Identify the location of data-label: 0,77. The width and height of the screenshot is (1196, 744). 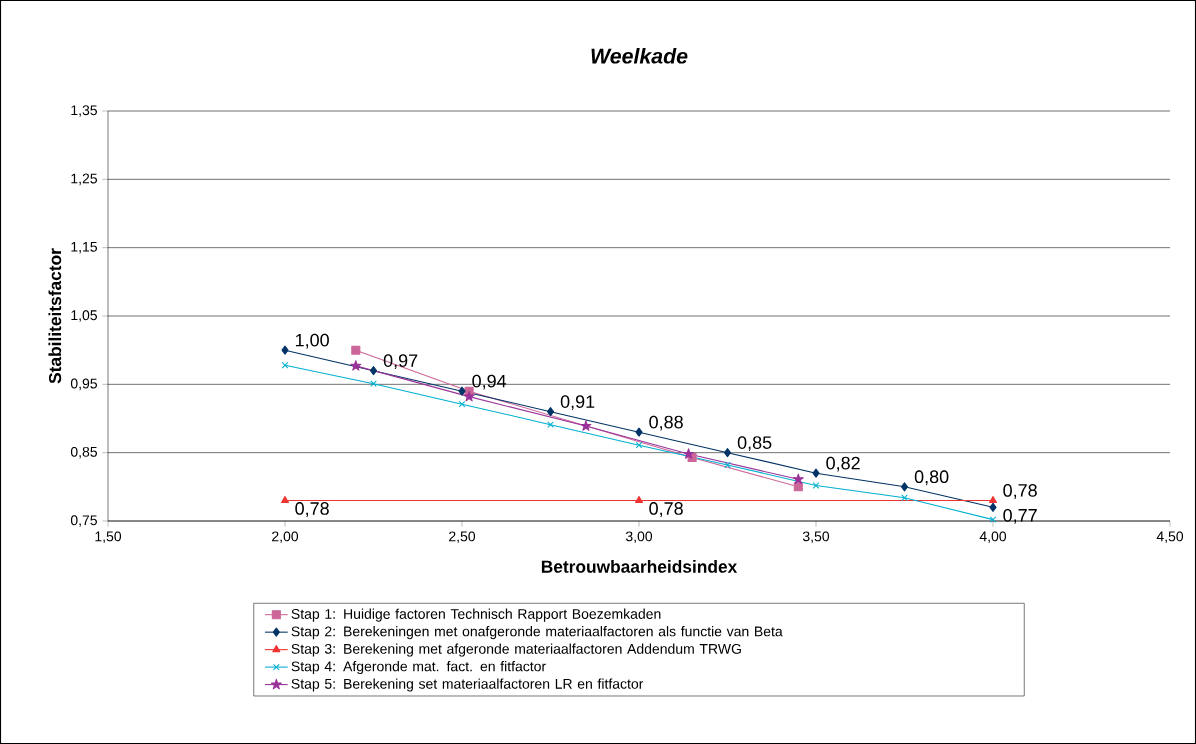
(1020, 516).